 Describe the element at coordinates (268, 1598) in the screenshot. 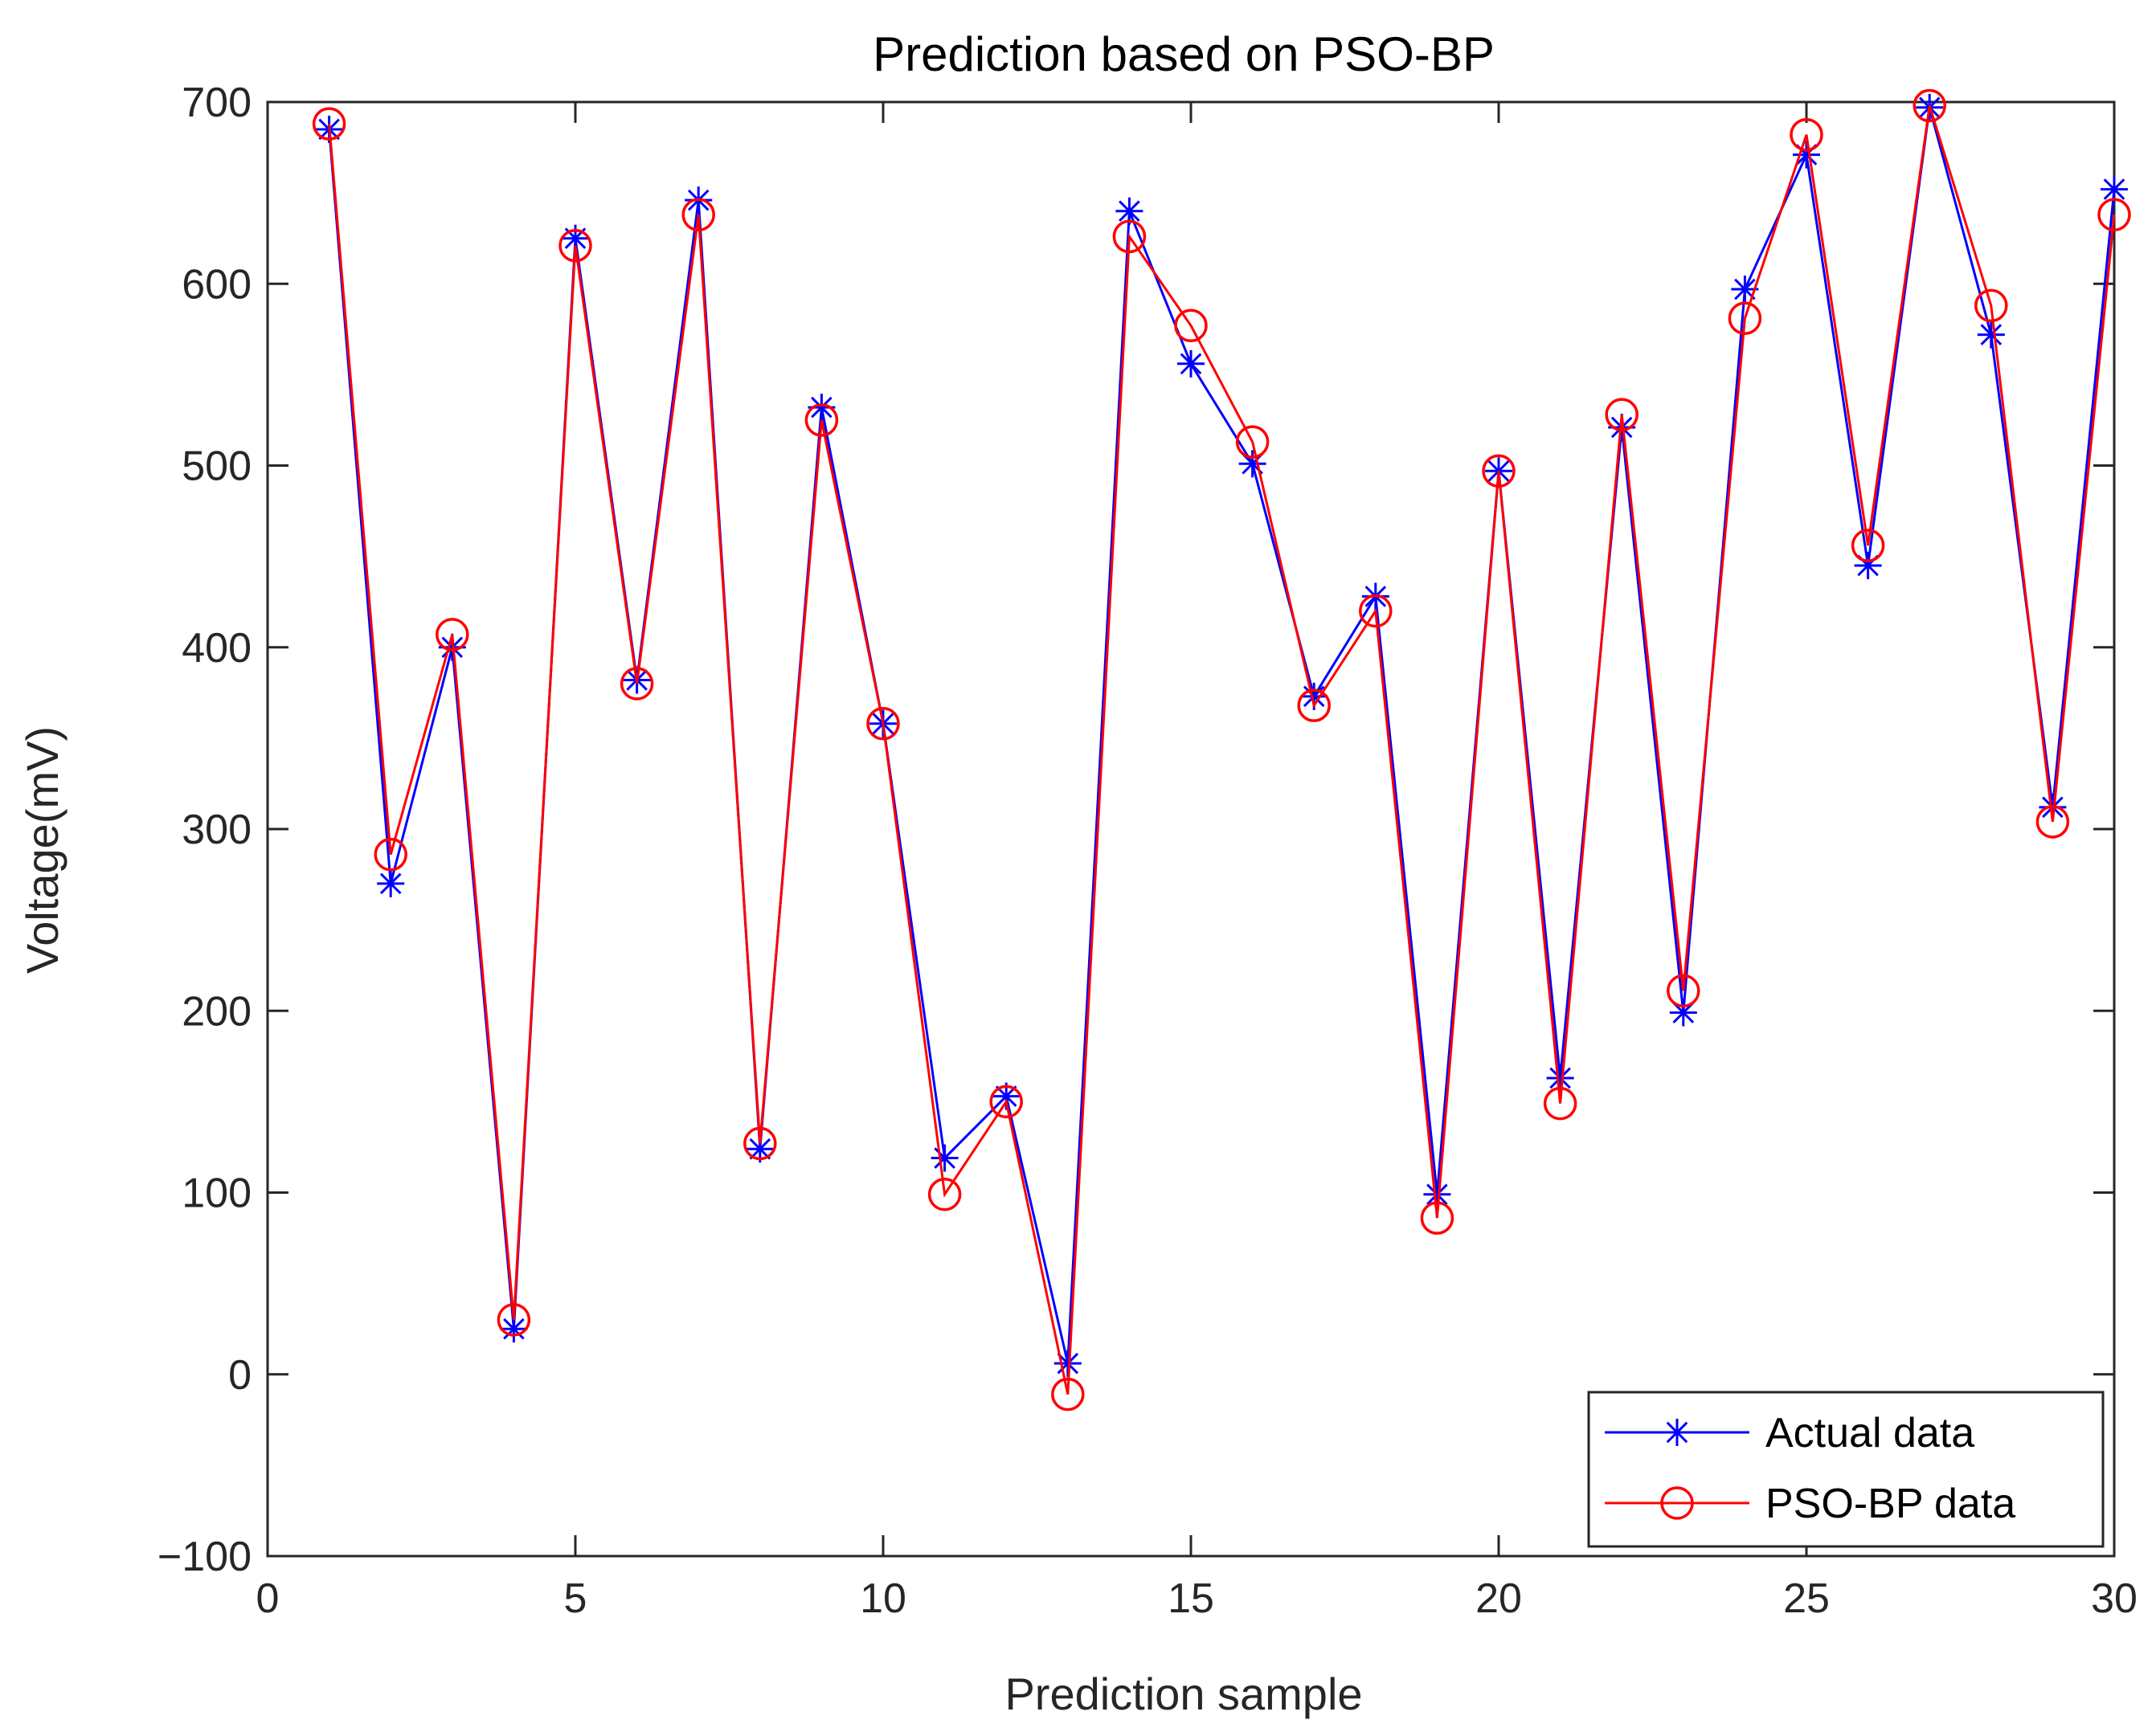

I see `x-tick-label: 0` at that location.